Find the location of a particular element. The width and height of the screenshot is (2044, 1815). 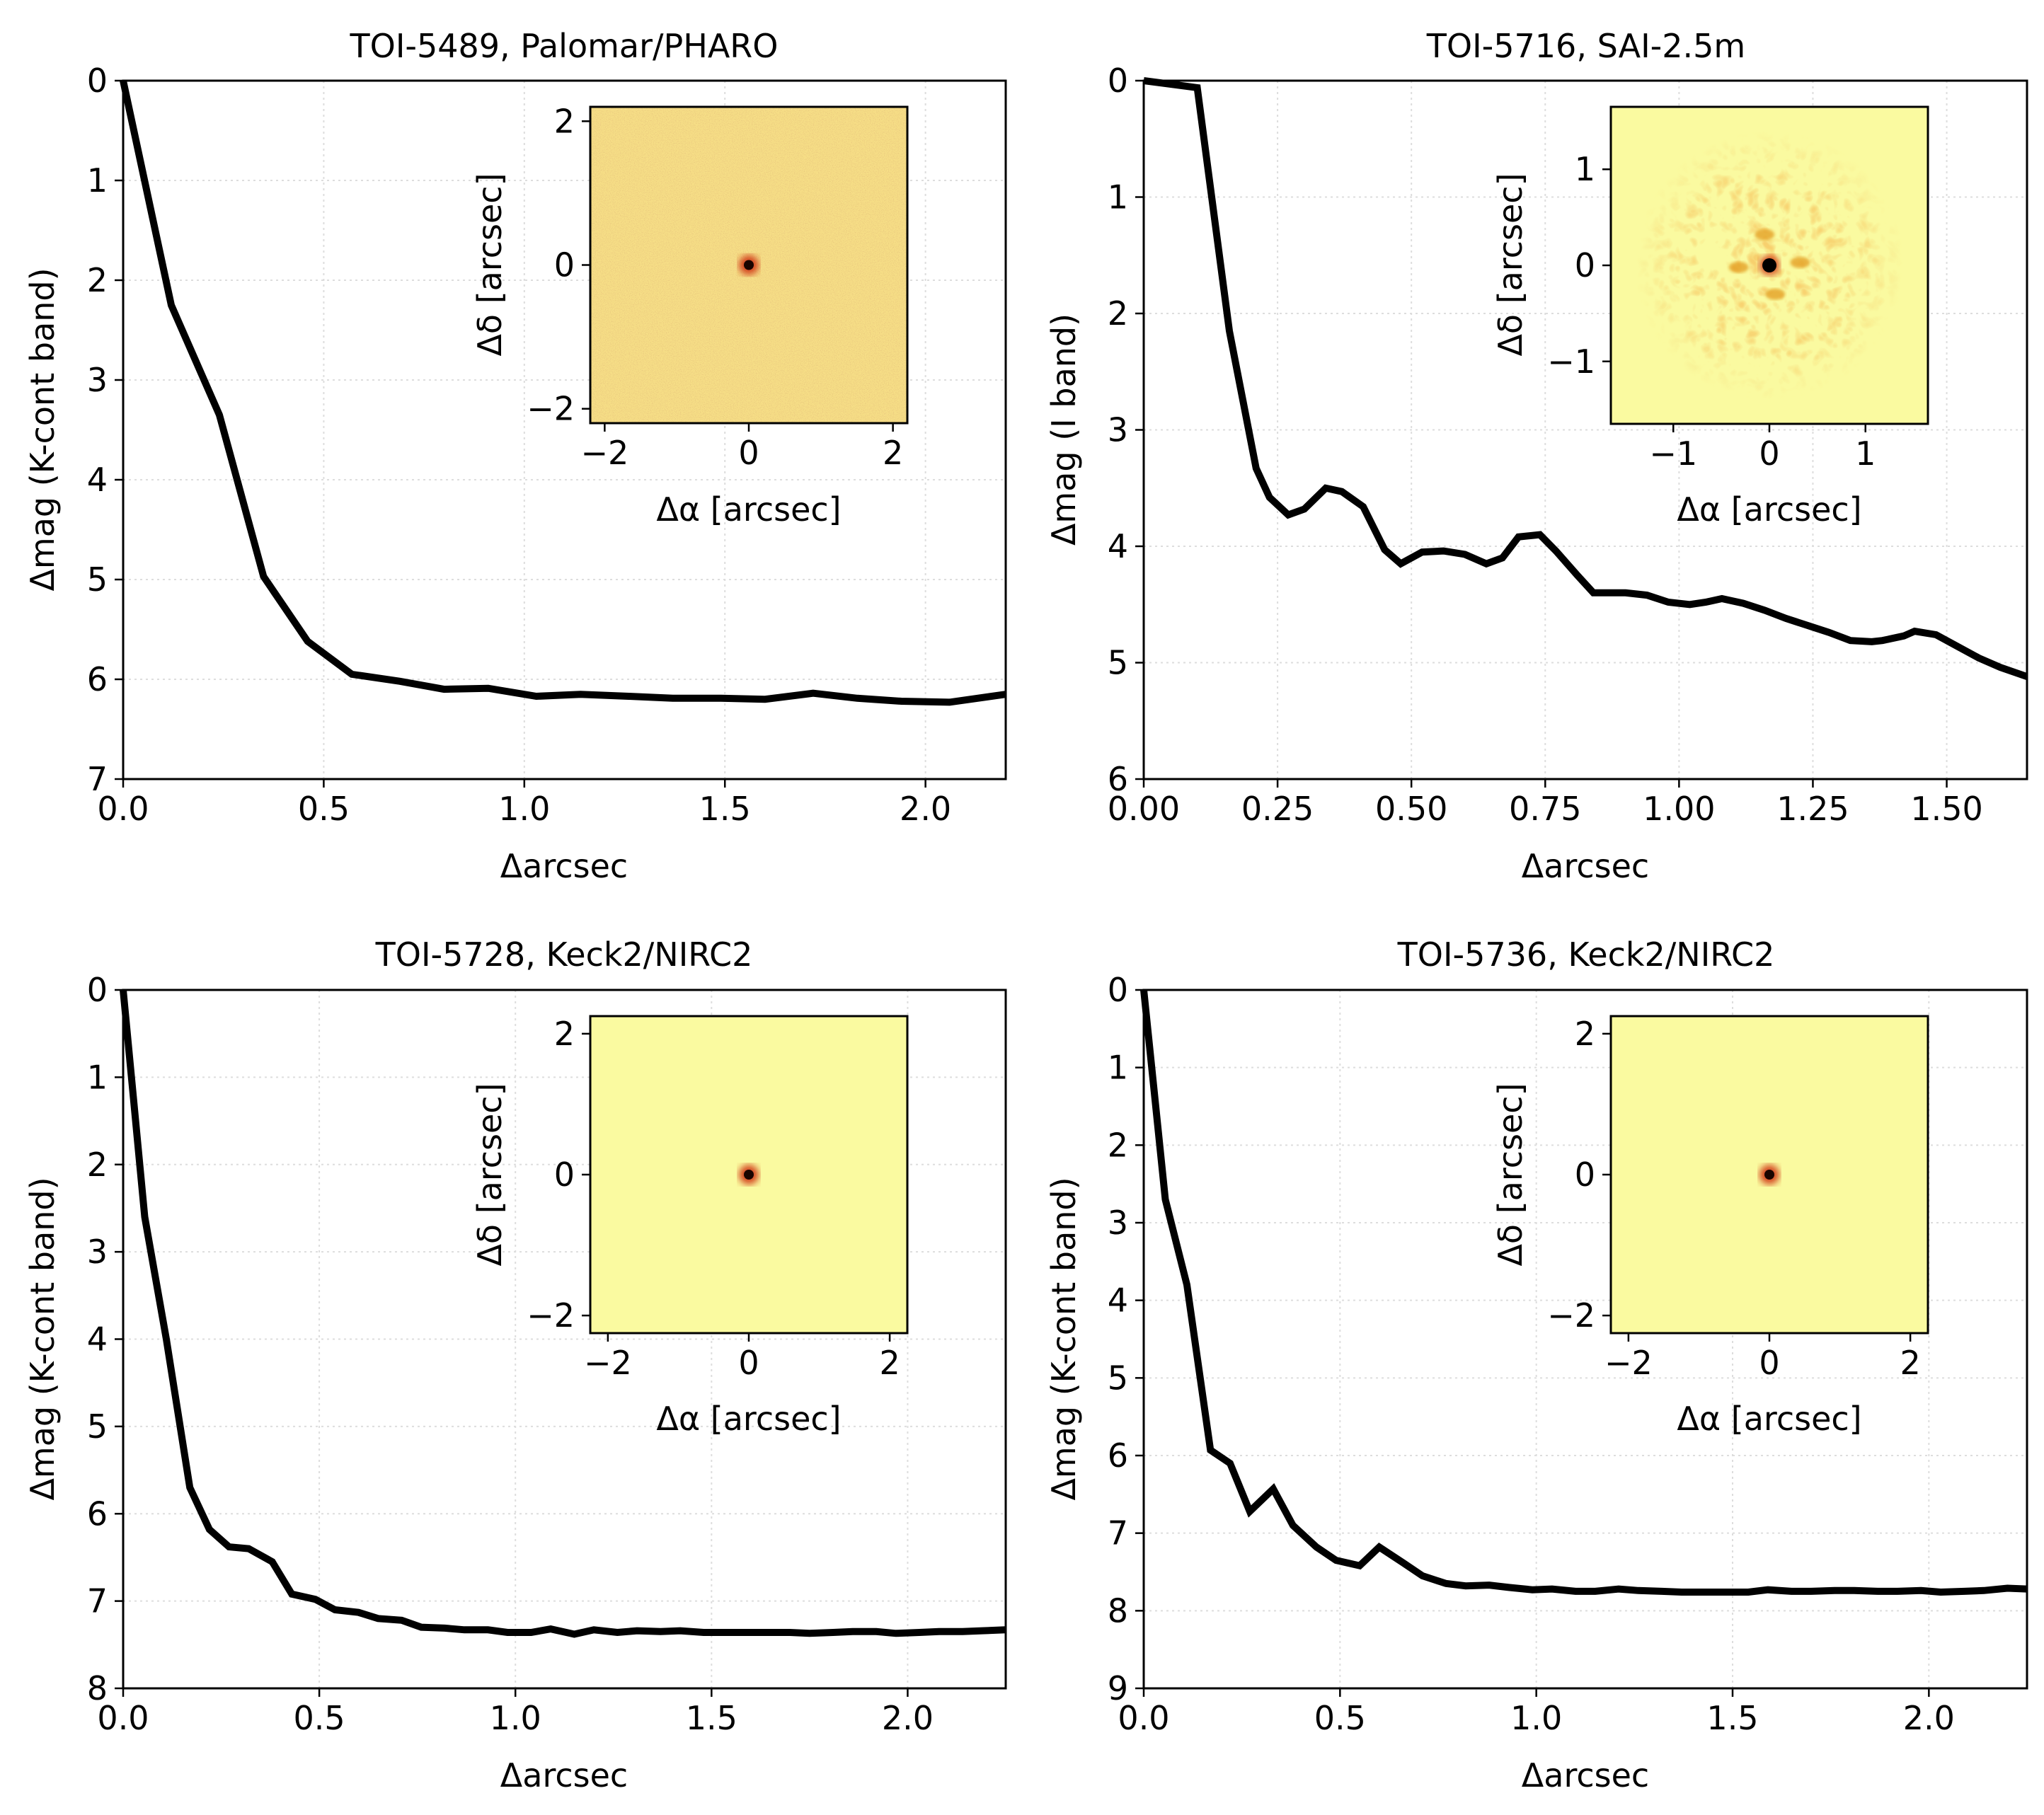

inset-y-axis: −1 0 1 is located at coordinates (1579, 265).